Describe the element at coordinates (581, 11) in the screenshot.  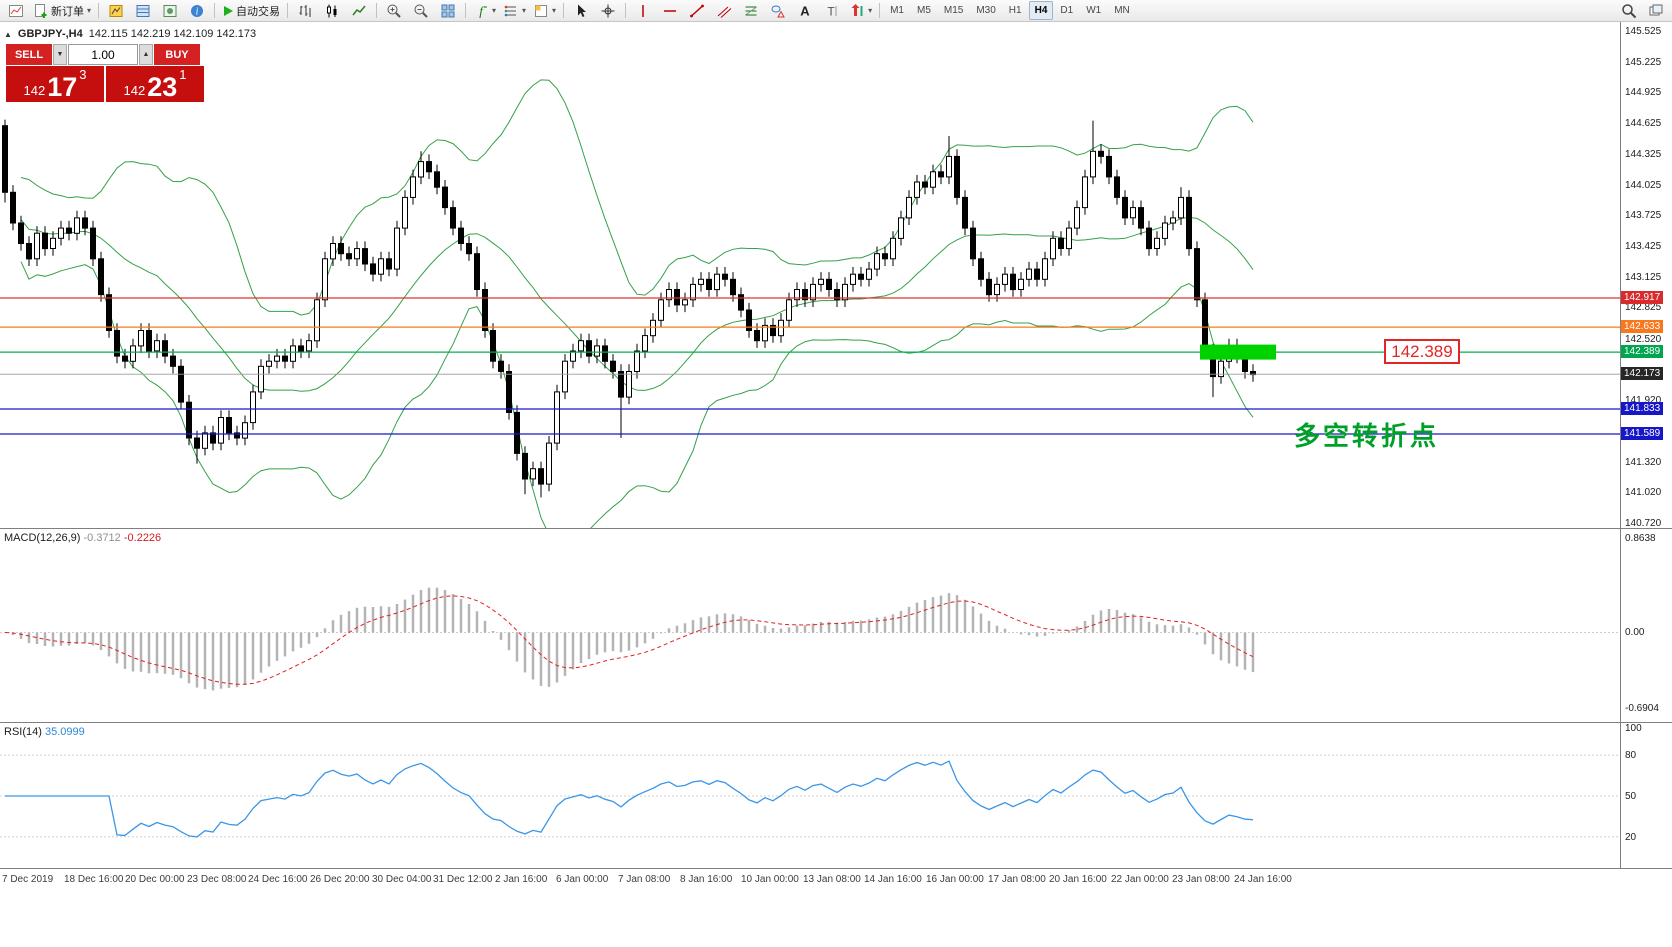
I see `cursor-icon` at that location.